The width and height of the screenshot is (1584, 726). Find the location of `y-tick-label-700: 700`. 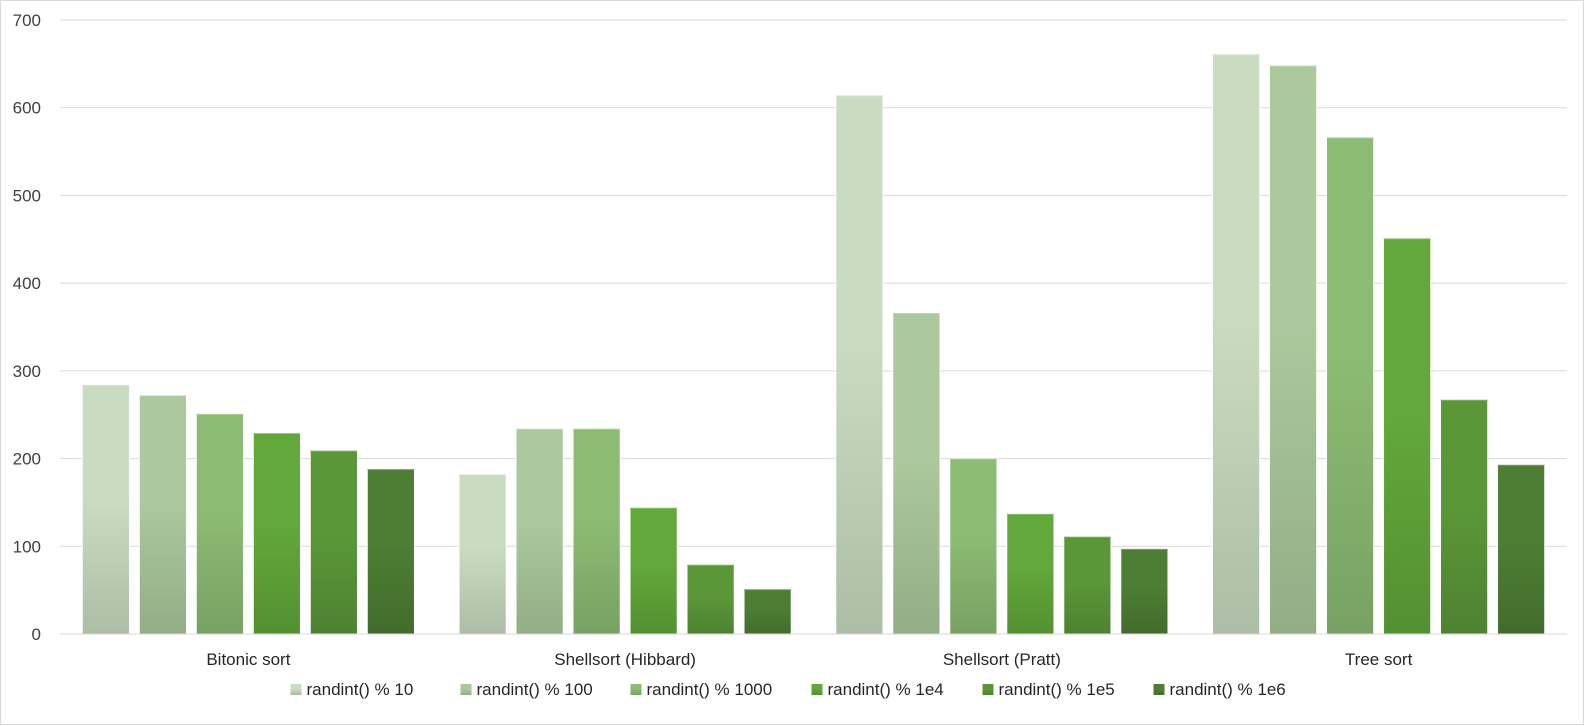

y-tick-label-700: 700 is located at coordinates (27, 20).